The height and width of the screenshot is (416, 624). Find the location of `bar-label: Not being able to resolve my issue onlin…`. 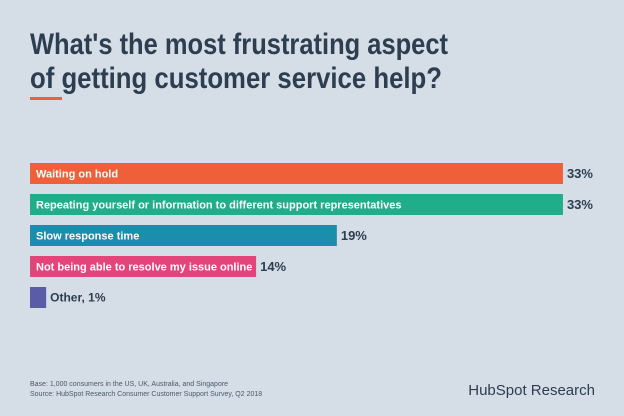

bar-label: Not being able to resolve my issue onlin… is located at coordinates (144, 267).